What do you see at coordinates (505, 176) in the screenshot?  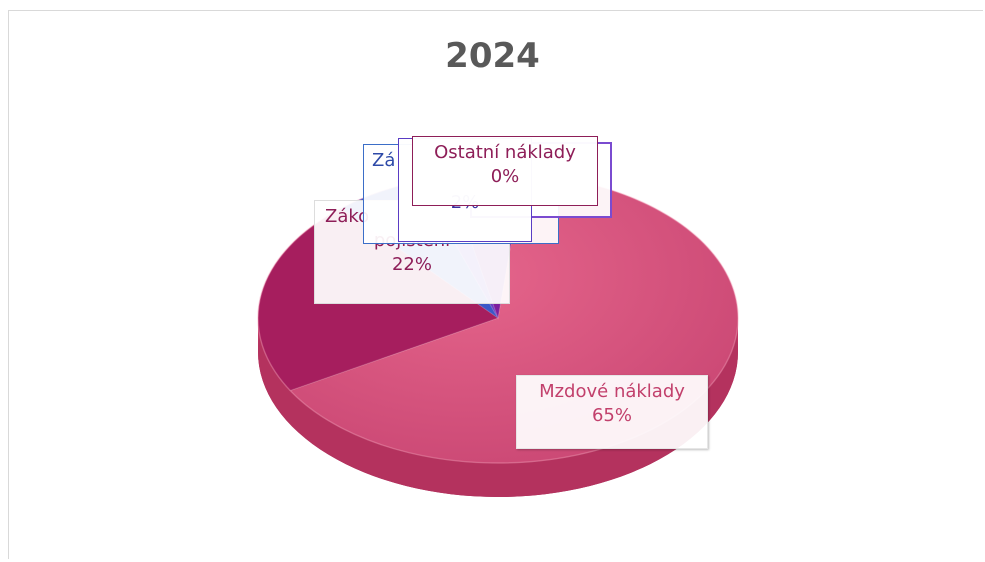 I see `label-ostatni-percent: 0%` at bounding box center [505, 176].